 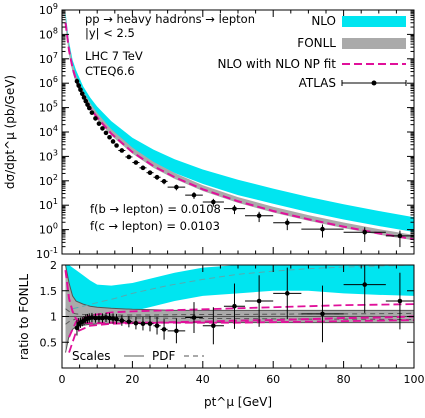 What do you see at coordinates (55, 79) in the screenshot?
I see `y-tick-exponent: 6` at bounding box center [55, 79].